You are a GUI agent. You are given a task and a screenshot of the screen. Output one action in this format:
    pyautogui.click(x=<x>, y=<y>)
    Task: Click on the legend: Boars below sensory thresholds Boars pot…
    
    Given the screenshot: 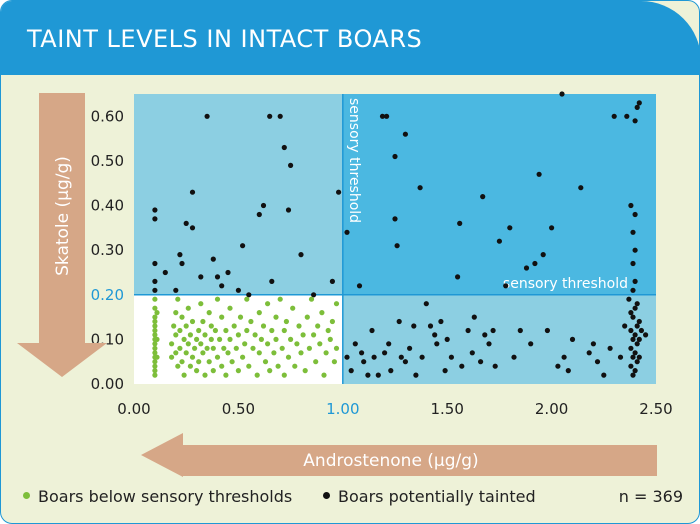 What is the action you would take?
    pyautogui.click(x=353, y=498)
    